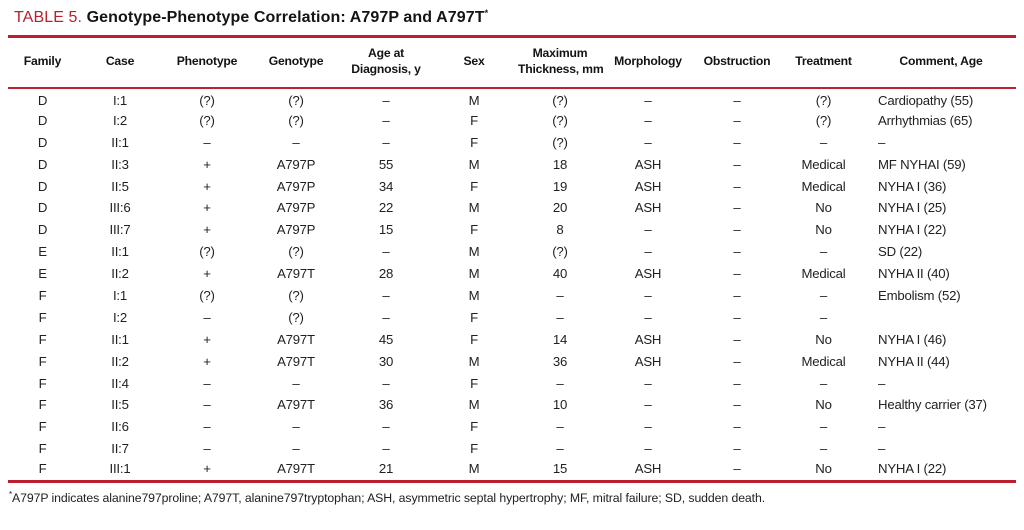 This screenshot has height=530, width=1024. Describe the element at coordinates (560, 405) in the screenshot. I see `cell-max-thickness: 10` at that location.